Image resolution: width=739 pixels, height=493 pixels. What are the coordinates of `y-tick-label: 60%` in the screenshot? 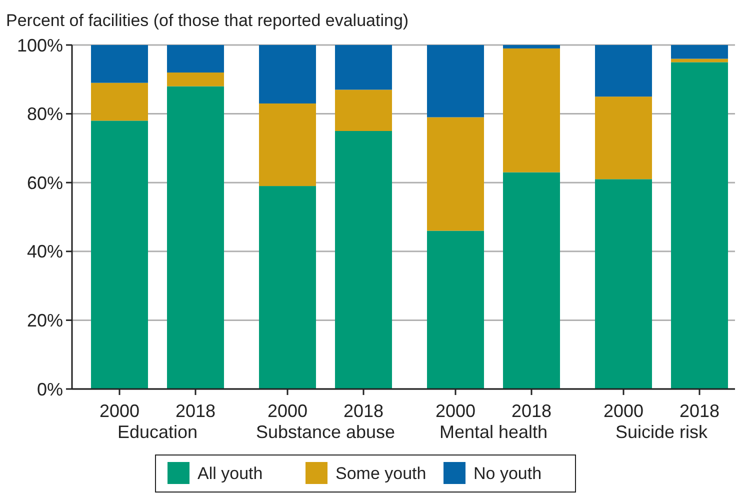 It's located at (44, 182).